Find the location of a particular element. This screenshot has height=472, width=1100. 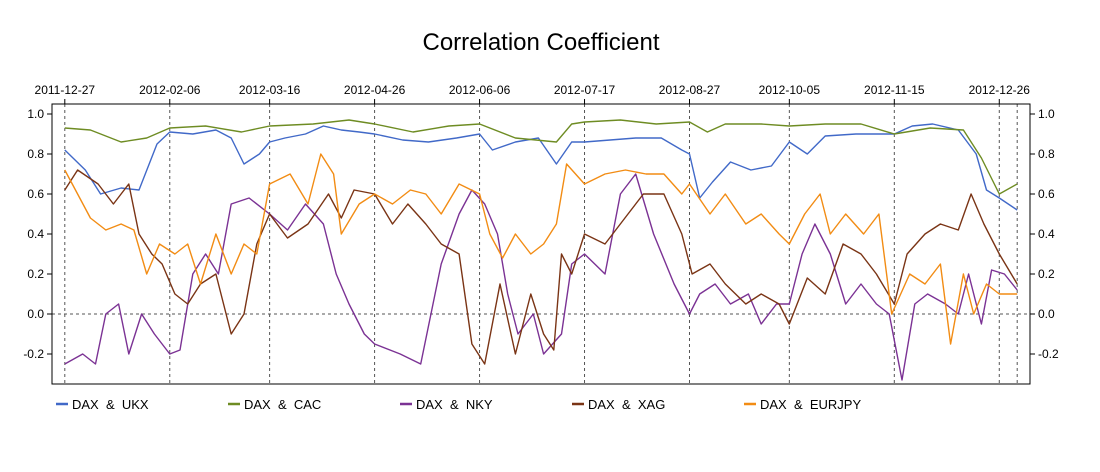

x-tick-label: 2012-02-06 is located at coordinates (170, 90).